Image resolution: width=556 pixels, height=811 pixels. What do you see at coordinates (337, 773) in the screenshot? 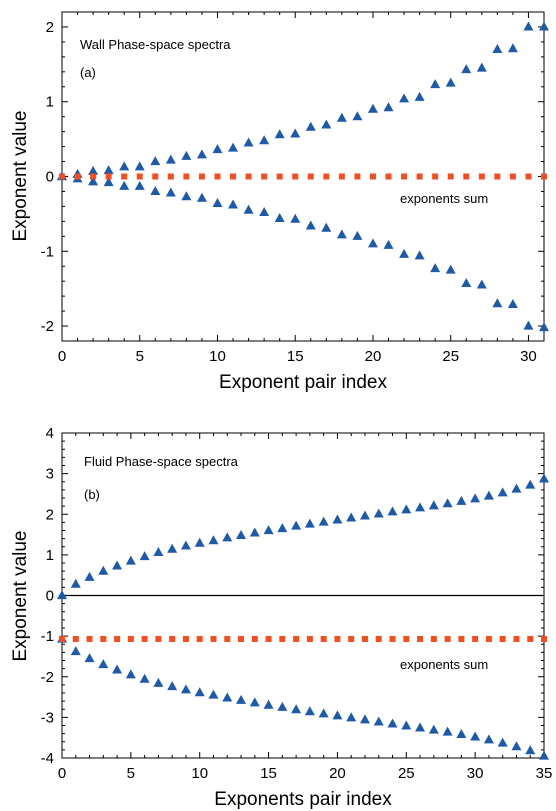
I see `panel-b-xtick-label: 20` at bounding box center [337, 773].